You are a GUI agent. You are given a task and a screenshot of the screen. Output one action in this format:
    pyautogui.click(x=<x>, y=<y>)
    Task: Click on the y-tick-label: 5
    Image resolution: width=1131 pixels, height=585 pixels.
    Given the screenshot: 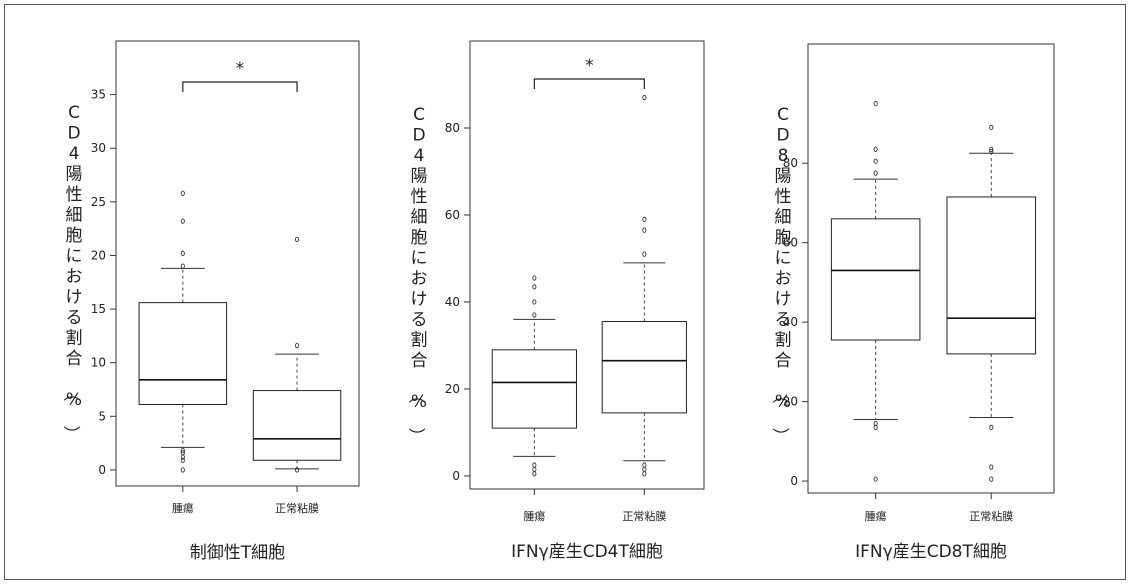 What is the action you would take?
    pyautogui.click(x=102, y=416)
    